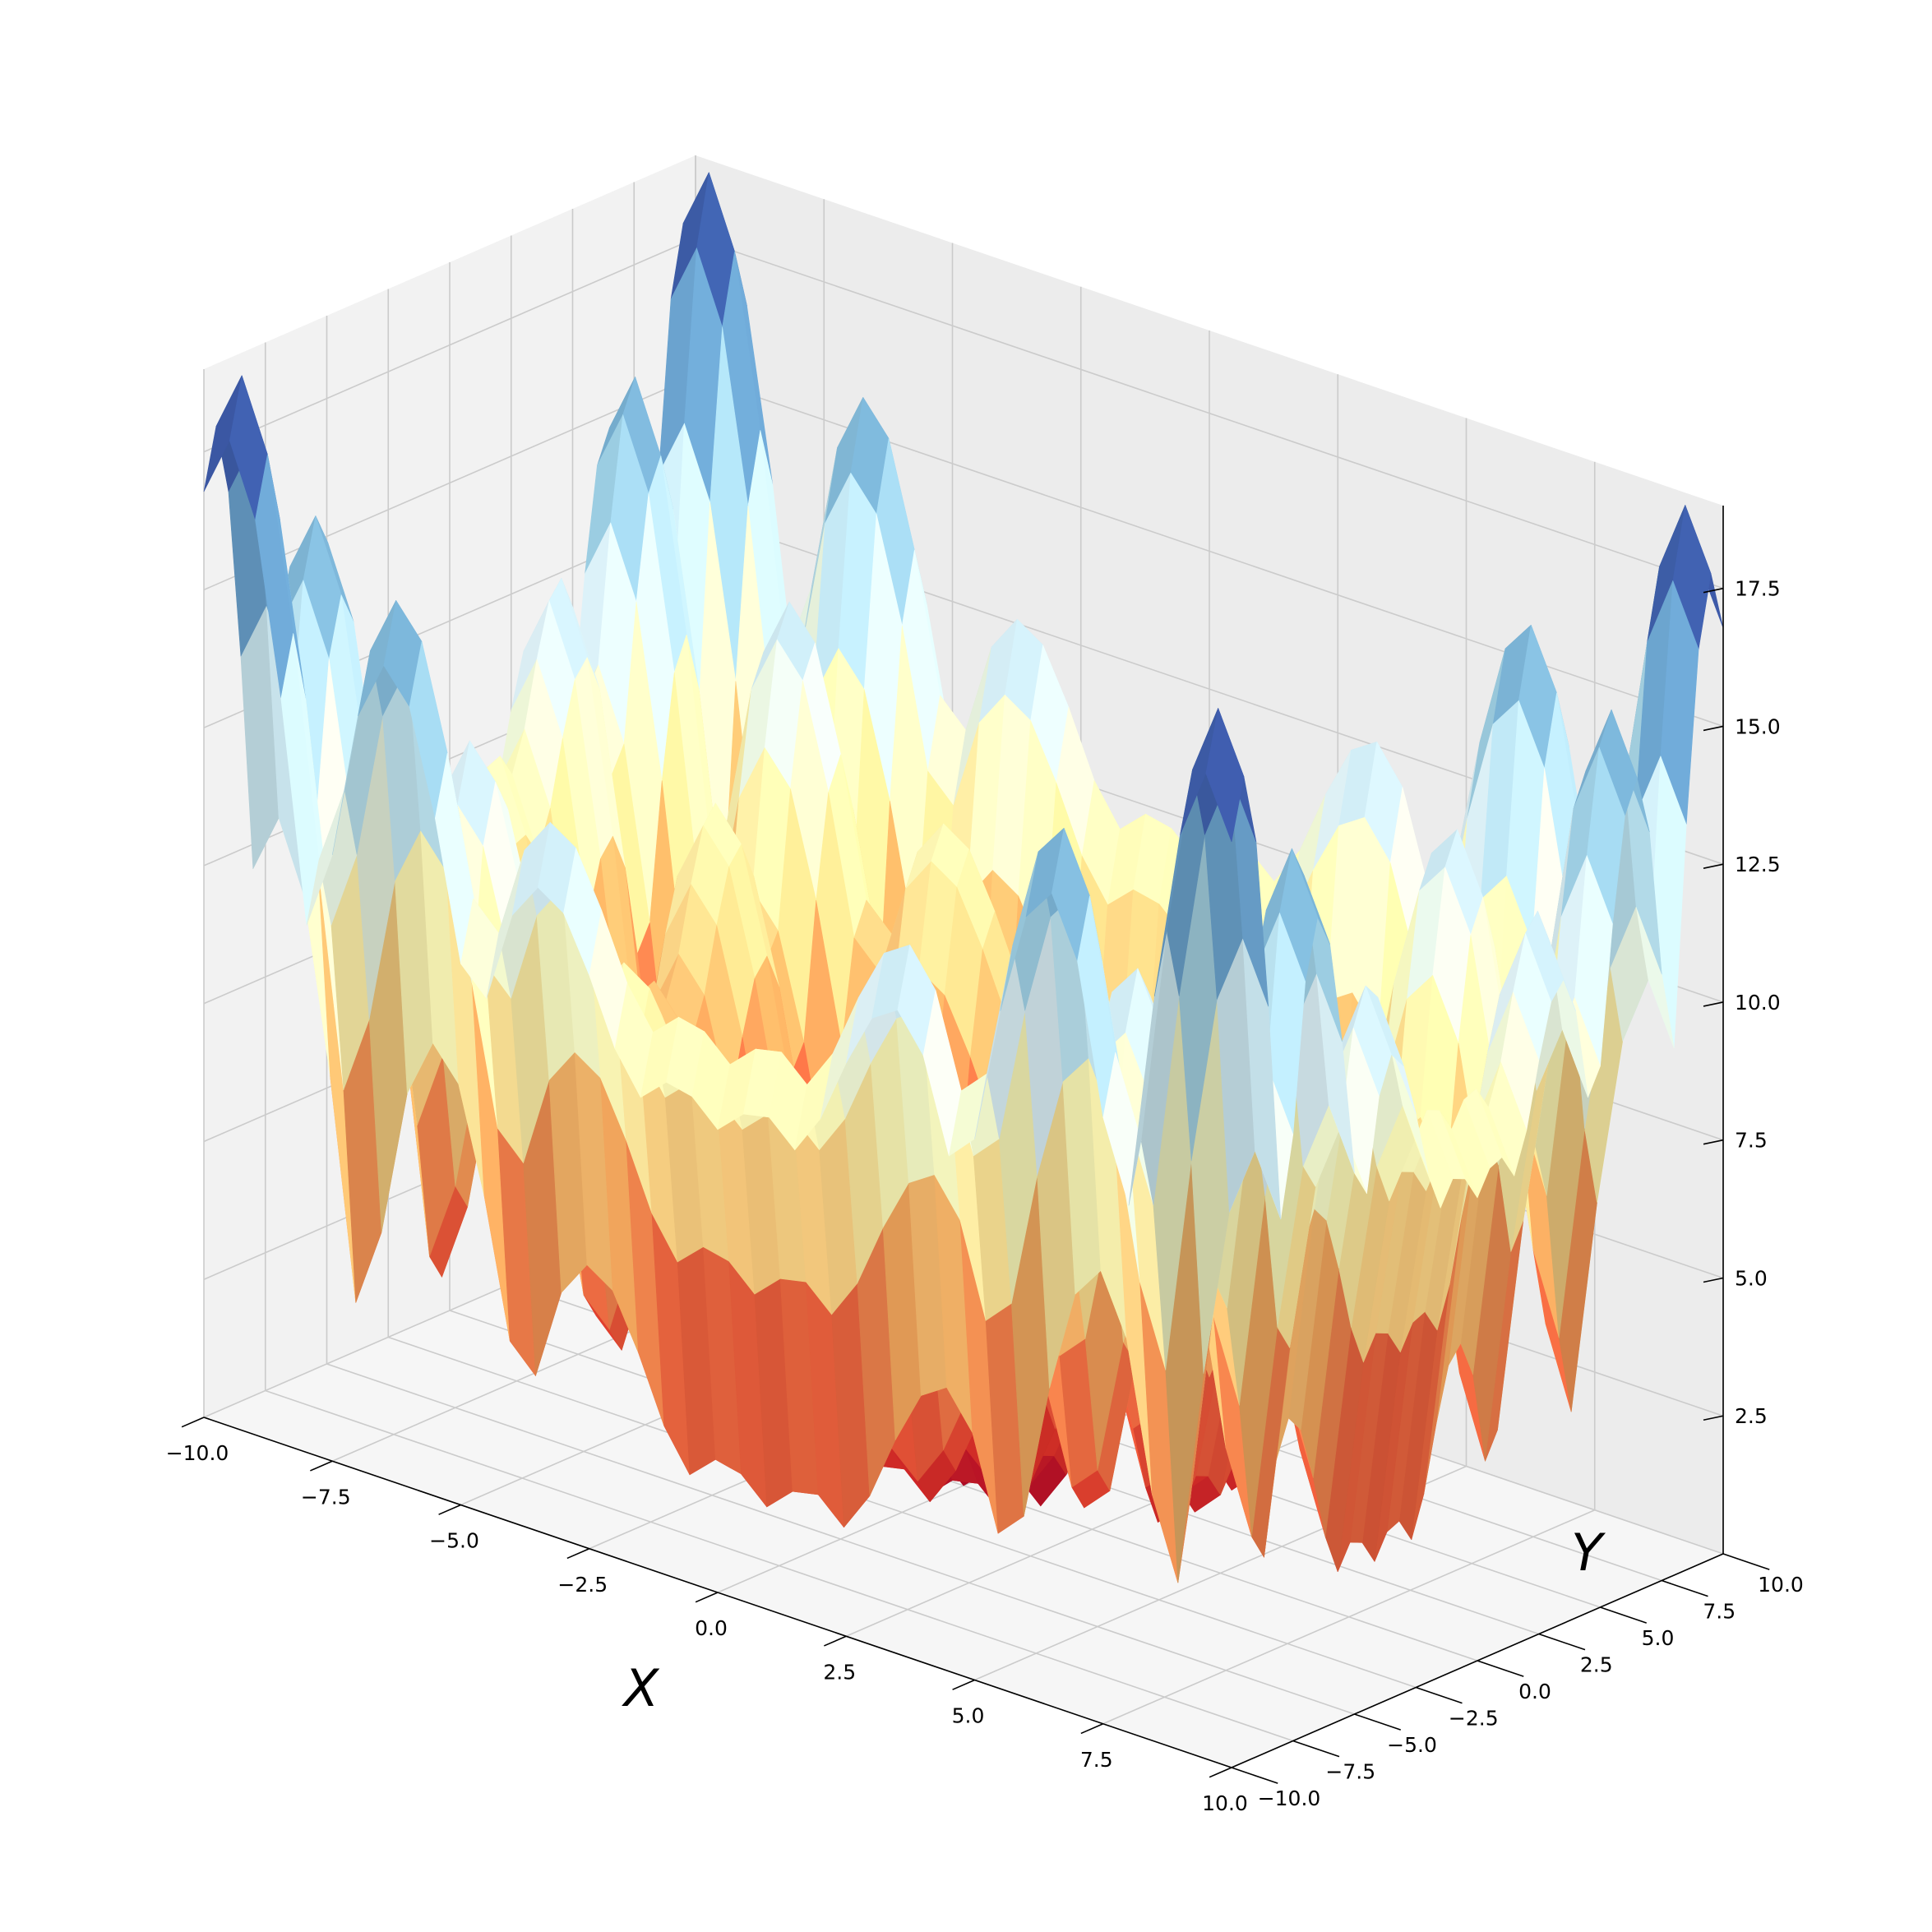 The image size is (1932, 1932). What do you see at coordinates (1658, 1638) in the screenshot?
I see `y-tick-label: 5.0` at bounding box center [1658, 1638].